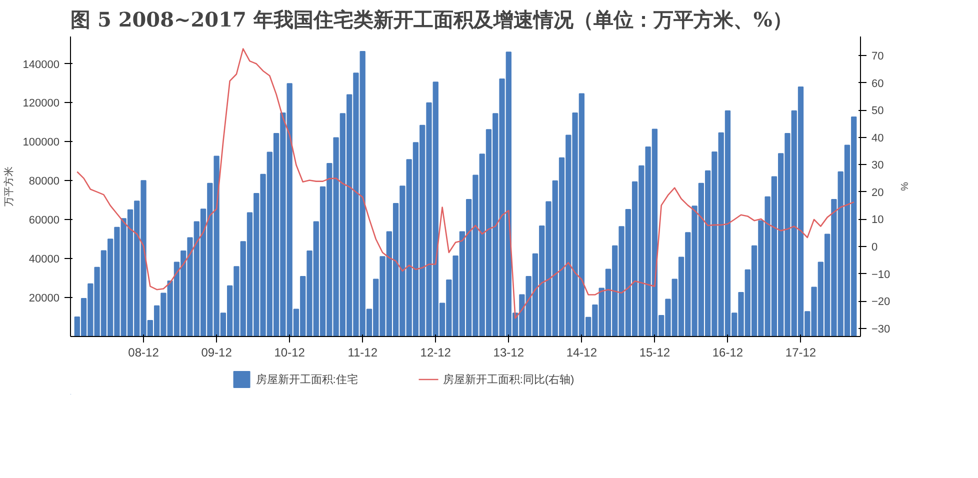  What do you see at coordinates (8, 186) in the screenshot?
I see `y-axis-title: 万平方米` at bounding box center [8, 186].